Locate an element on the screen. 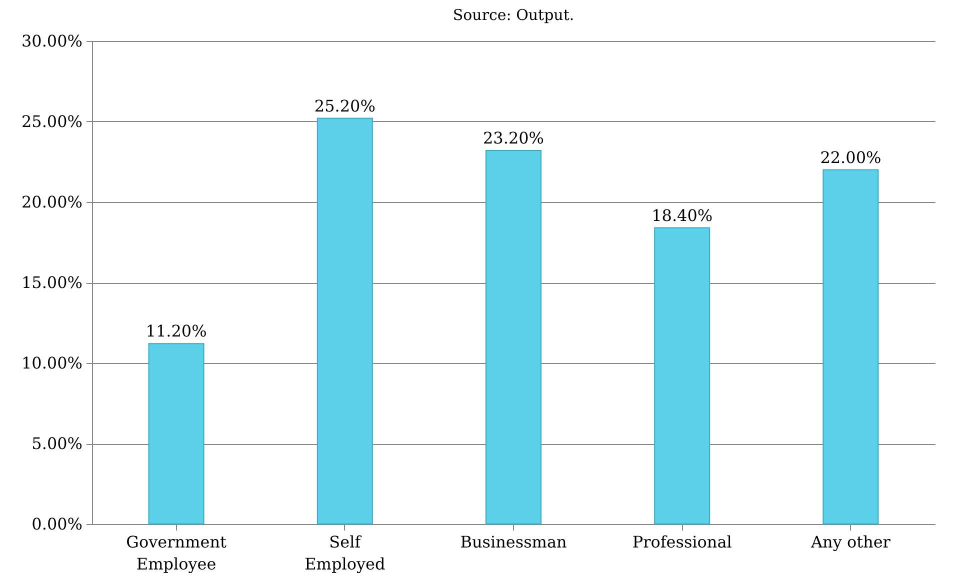  data-label: 18.40% is located at coordinates (682, 215).